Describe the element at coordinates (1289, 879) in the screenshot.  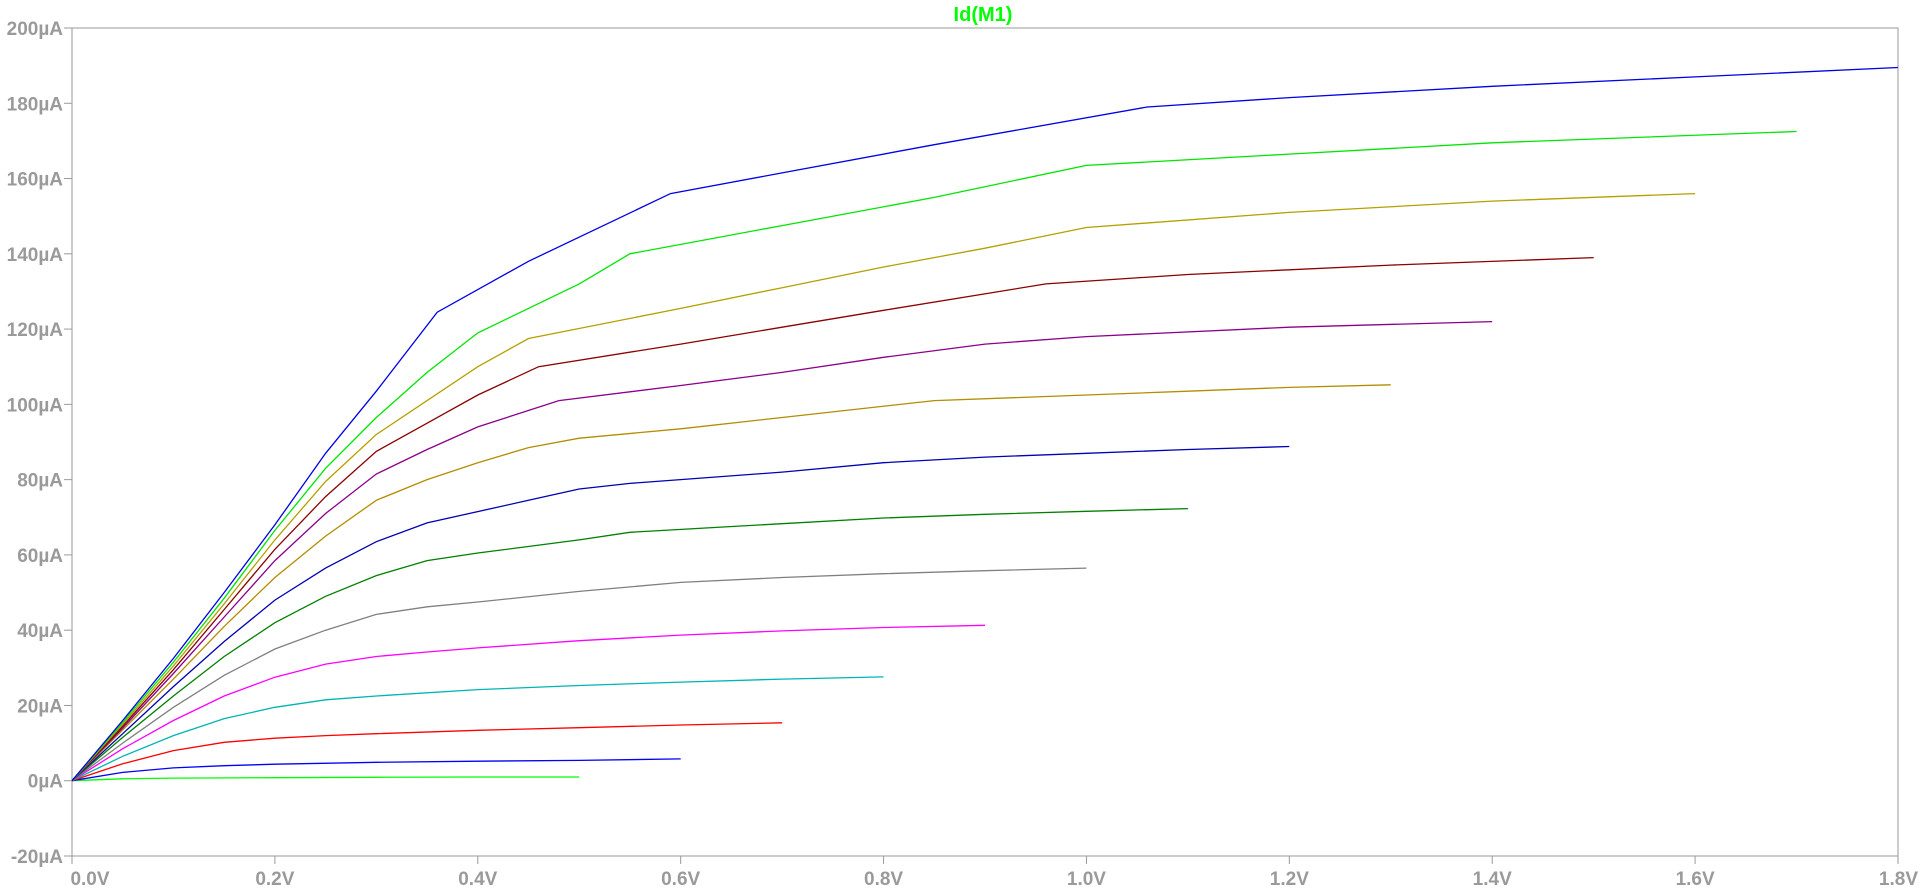
I see `x-tick-label: 1.2V` at that location.